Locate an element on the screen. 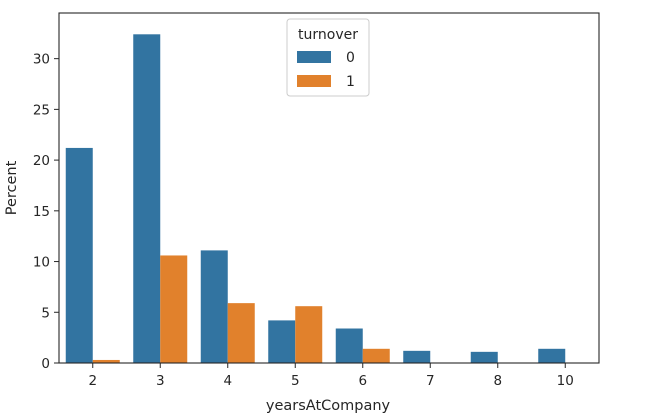 The height and width of the screenshot is (418, 650). legend-title: turnover is located at coordinates (328, 35).